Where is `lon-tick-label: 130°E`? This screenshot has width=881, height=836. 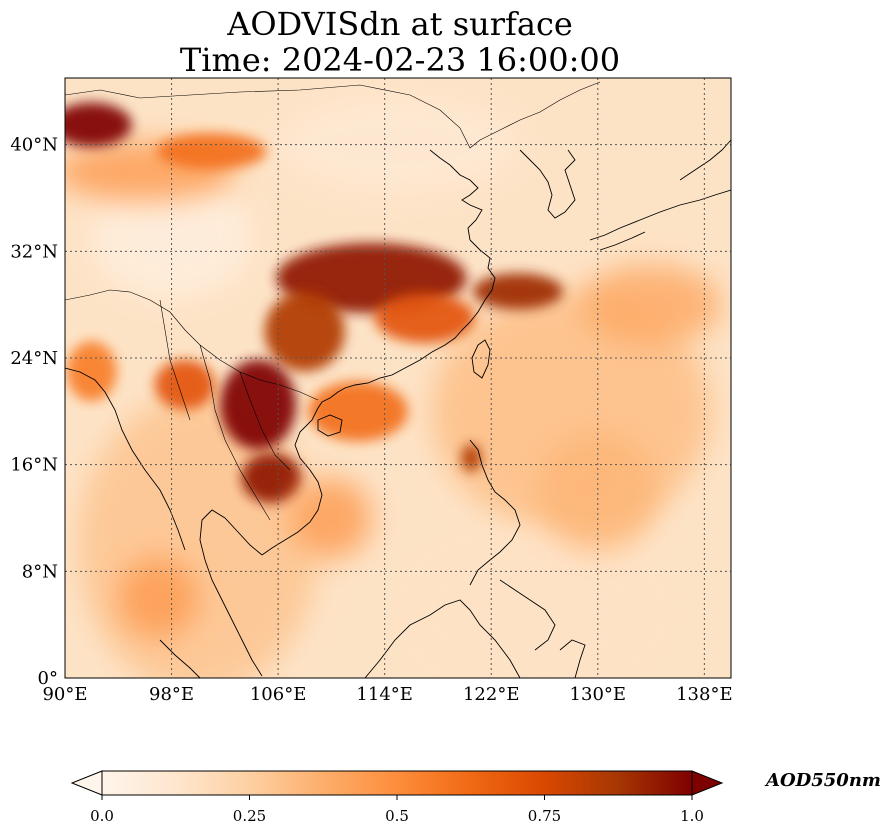
lon-tick-label: 130°E is located at coordinates (598, 694).